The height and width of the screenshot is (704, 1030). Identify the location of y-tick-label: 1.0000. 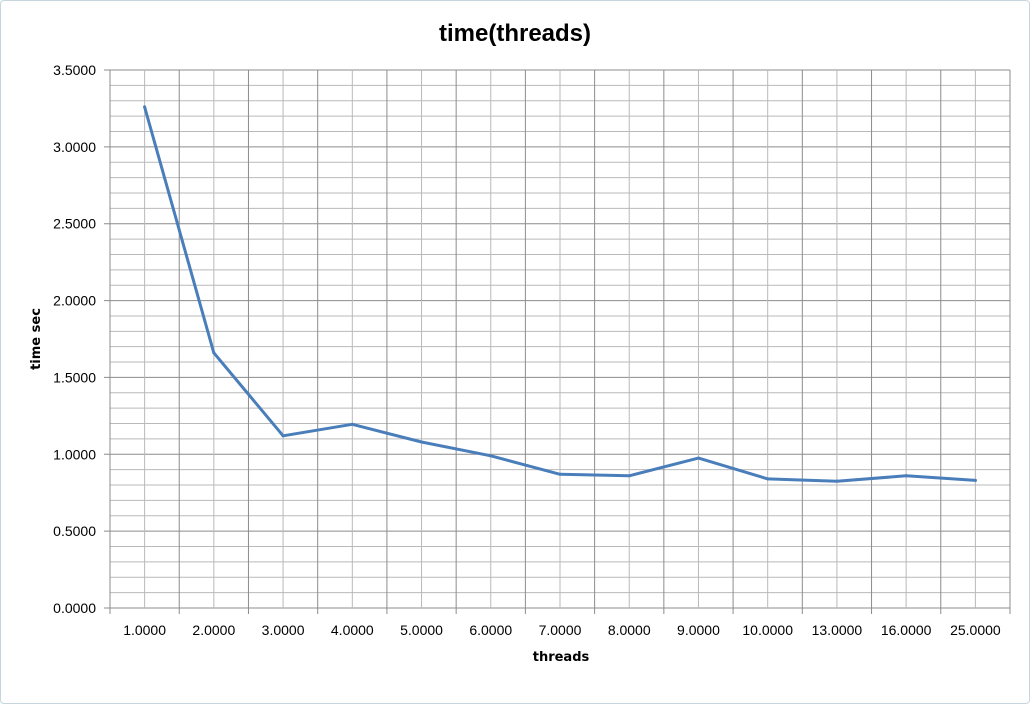
(74, 454).